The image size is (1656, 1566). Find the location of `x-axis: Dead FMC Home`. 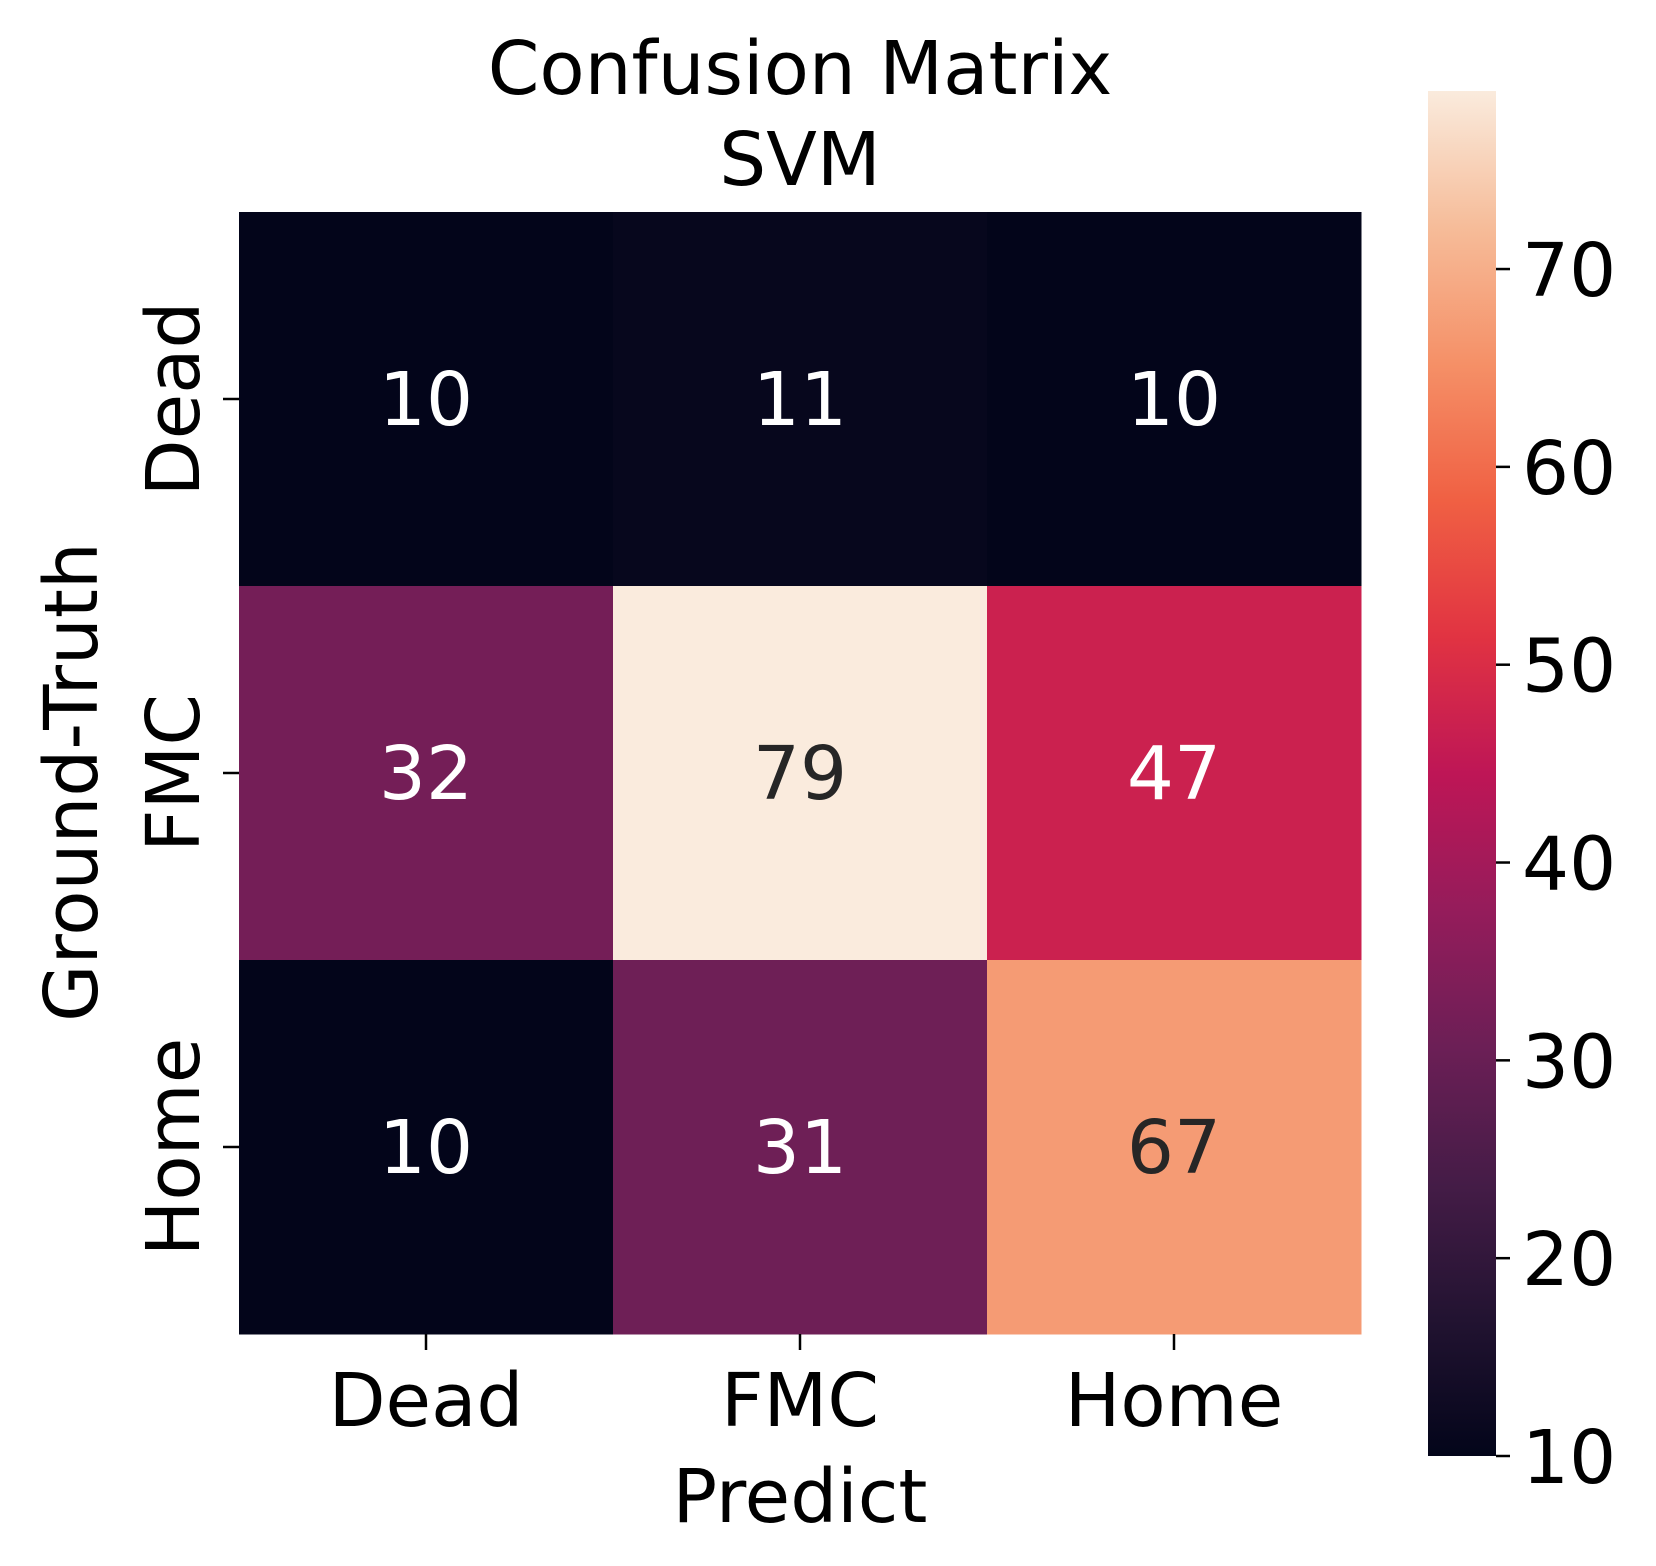

x-axis: Dead FMC Home is located at coordinates (806, 1389).